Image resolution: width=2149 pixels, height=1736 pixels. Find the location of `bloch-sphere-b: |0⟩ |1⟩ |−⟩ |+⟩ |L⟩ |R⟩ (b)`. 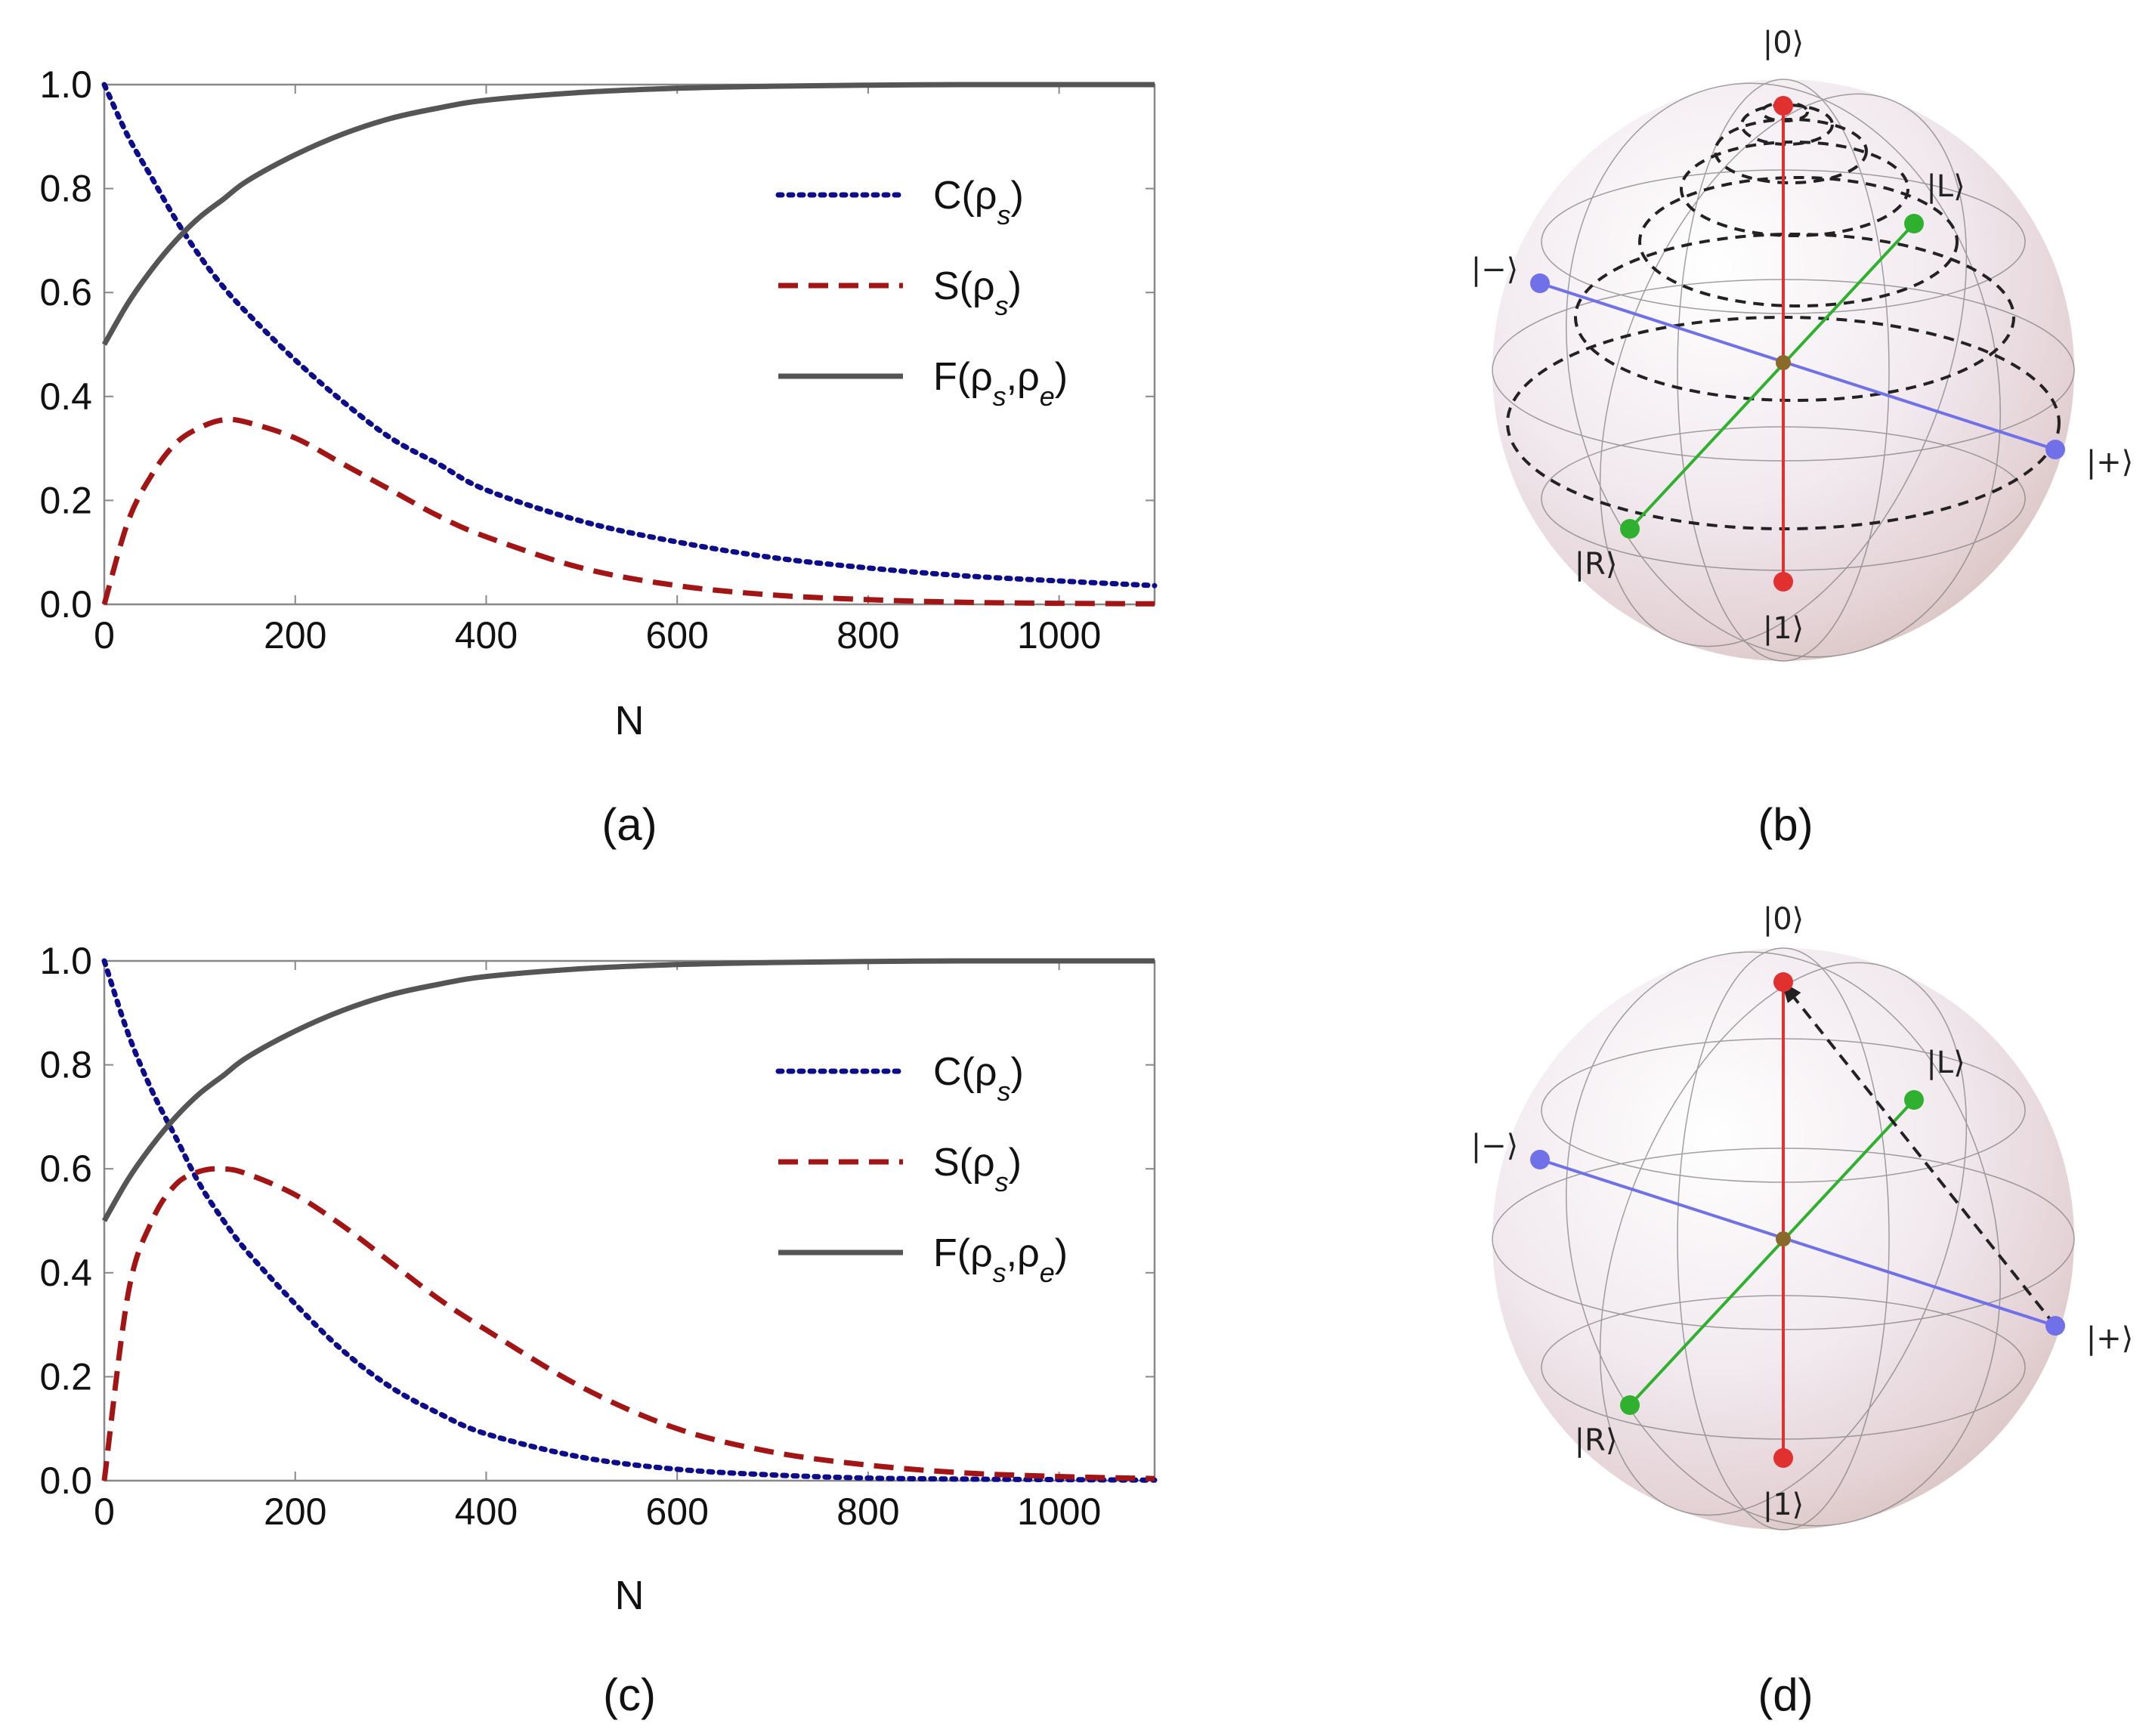

bloch-sphere-b: |0⟩ |1⟩ |−⟩ |+⟩ |L⟩ |R⟩ (b) is located at coordinates (1802, 438).